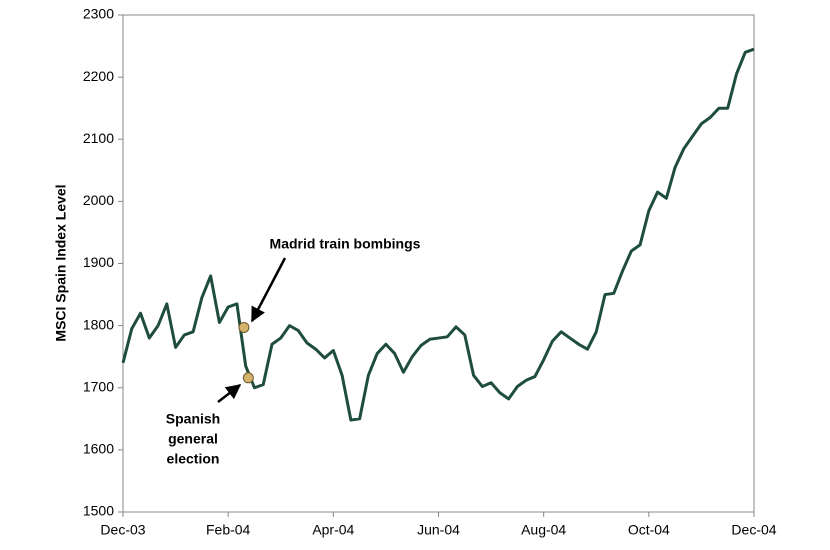 This screenshot has height=550, width=830. What do you see at coordinates (98, 76) in the screenshot?
I see `y-tick-label: 2200` at bounding box center [98, 76].